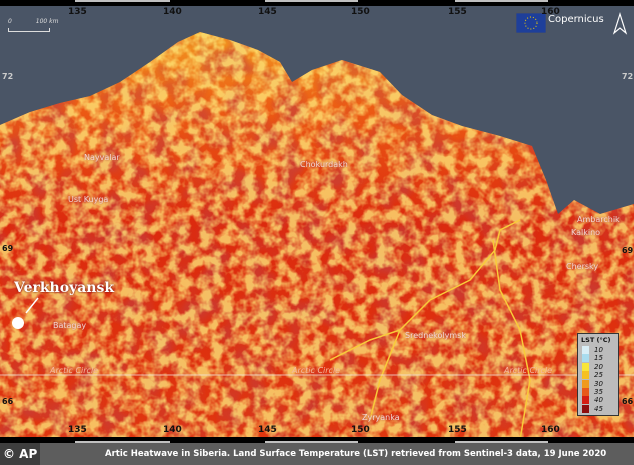 The image size is (634, 465). What do you see at coordinates (381, 417) in the screenshot?
I see `place-label: Zyryanka` at bounding box center [381, 417].